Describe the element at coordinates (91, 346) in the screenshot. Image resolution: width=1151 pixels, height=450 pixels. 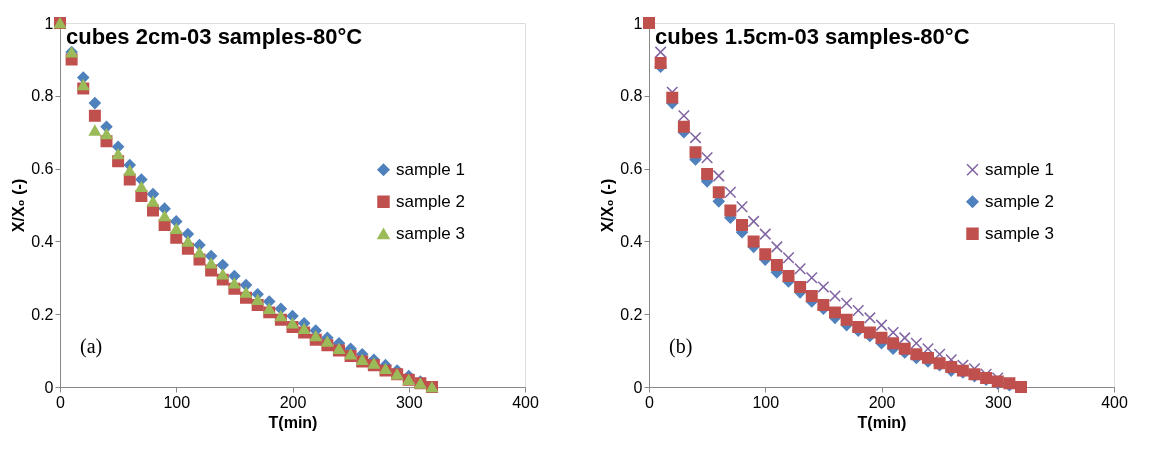
I see `annotation: (a)` at that location.